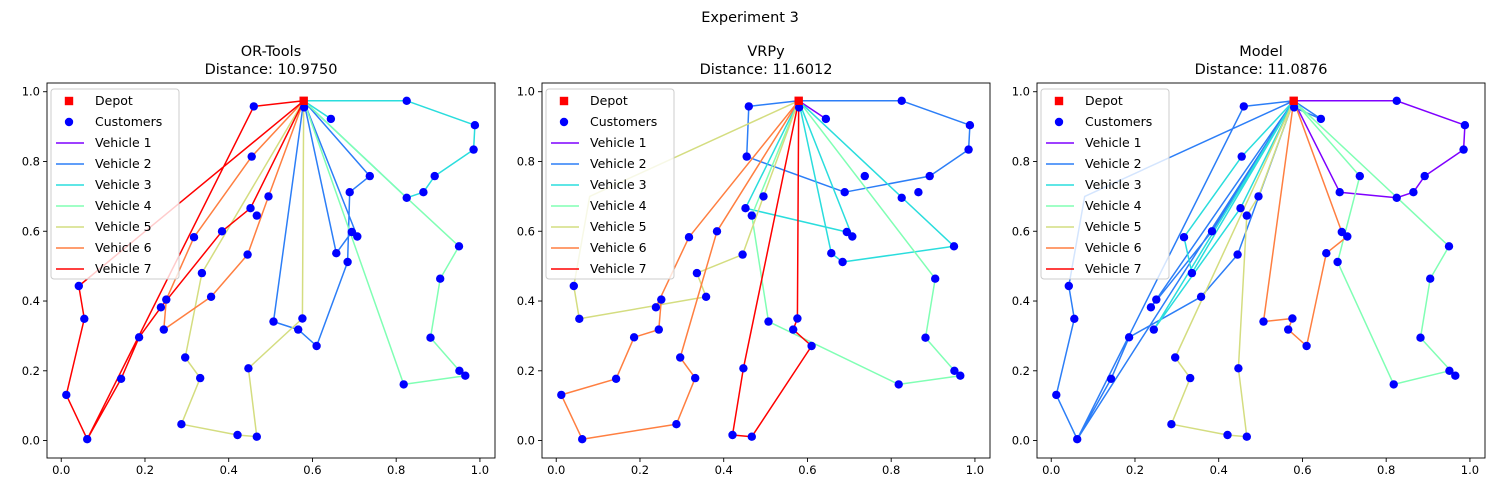 This screenshot has width=1500, height=504. I want to click on x-tick-label: 0.2, so click(640, 470).